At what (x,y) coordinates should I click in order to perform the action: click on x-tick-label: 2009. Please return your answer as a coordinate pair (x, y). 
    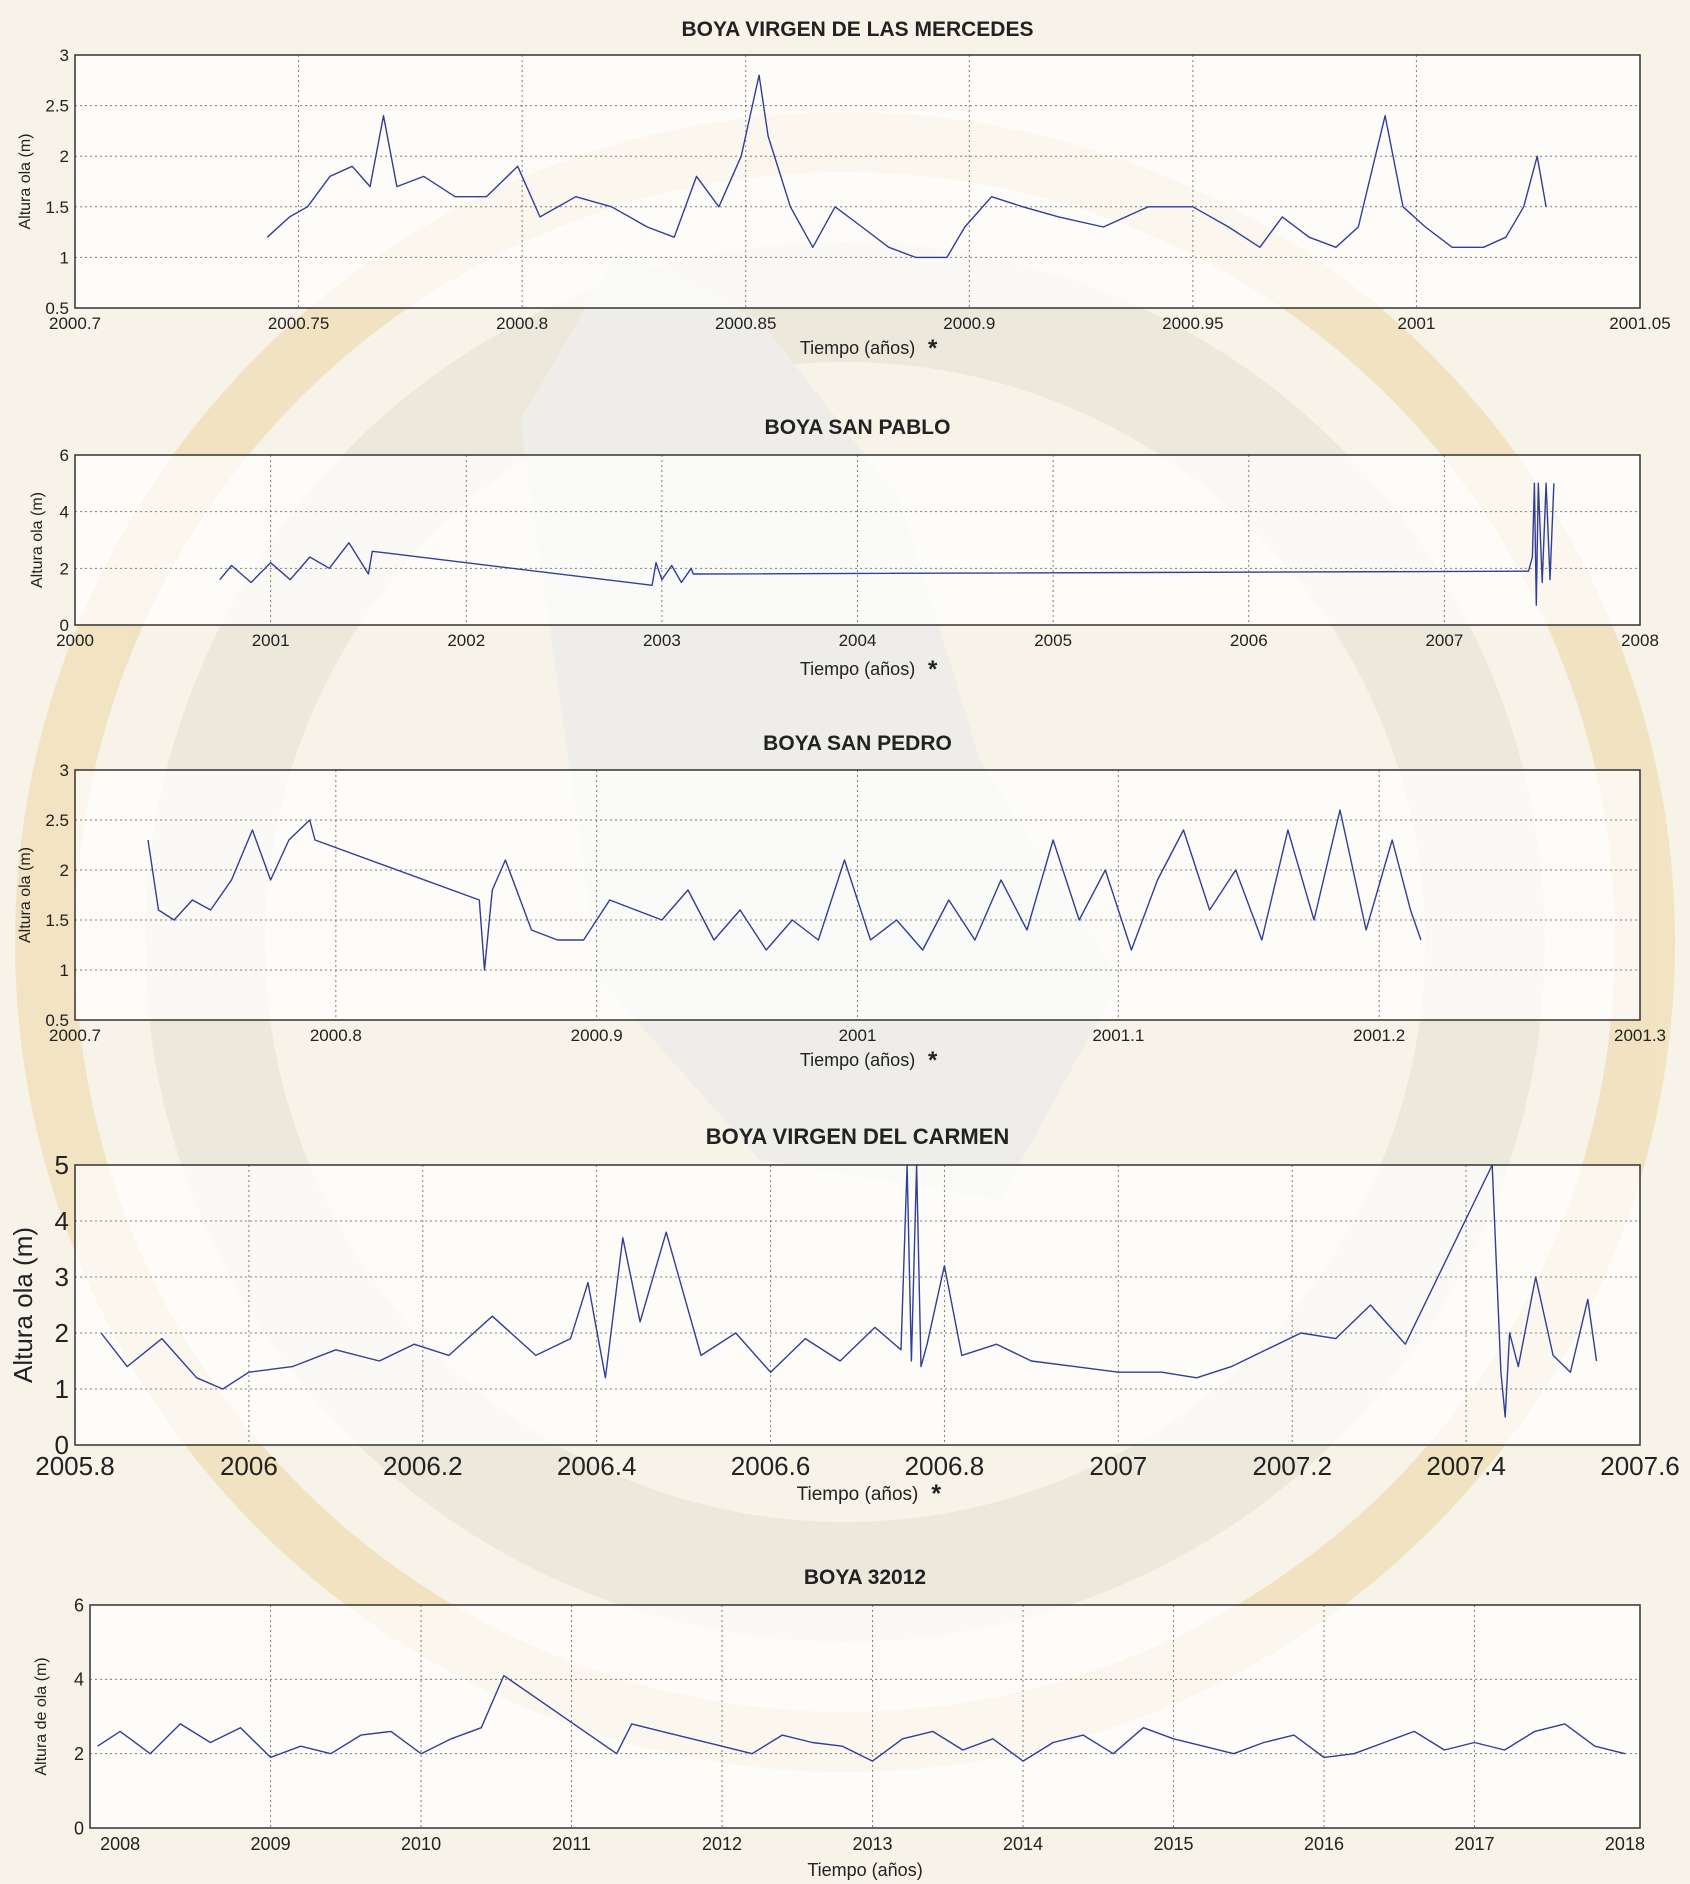
    Looking at the image, I should click on (271, 1844).